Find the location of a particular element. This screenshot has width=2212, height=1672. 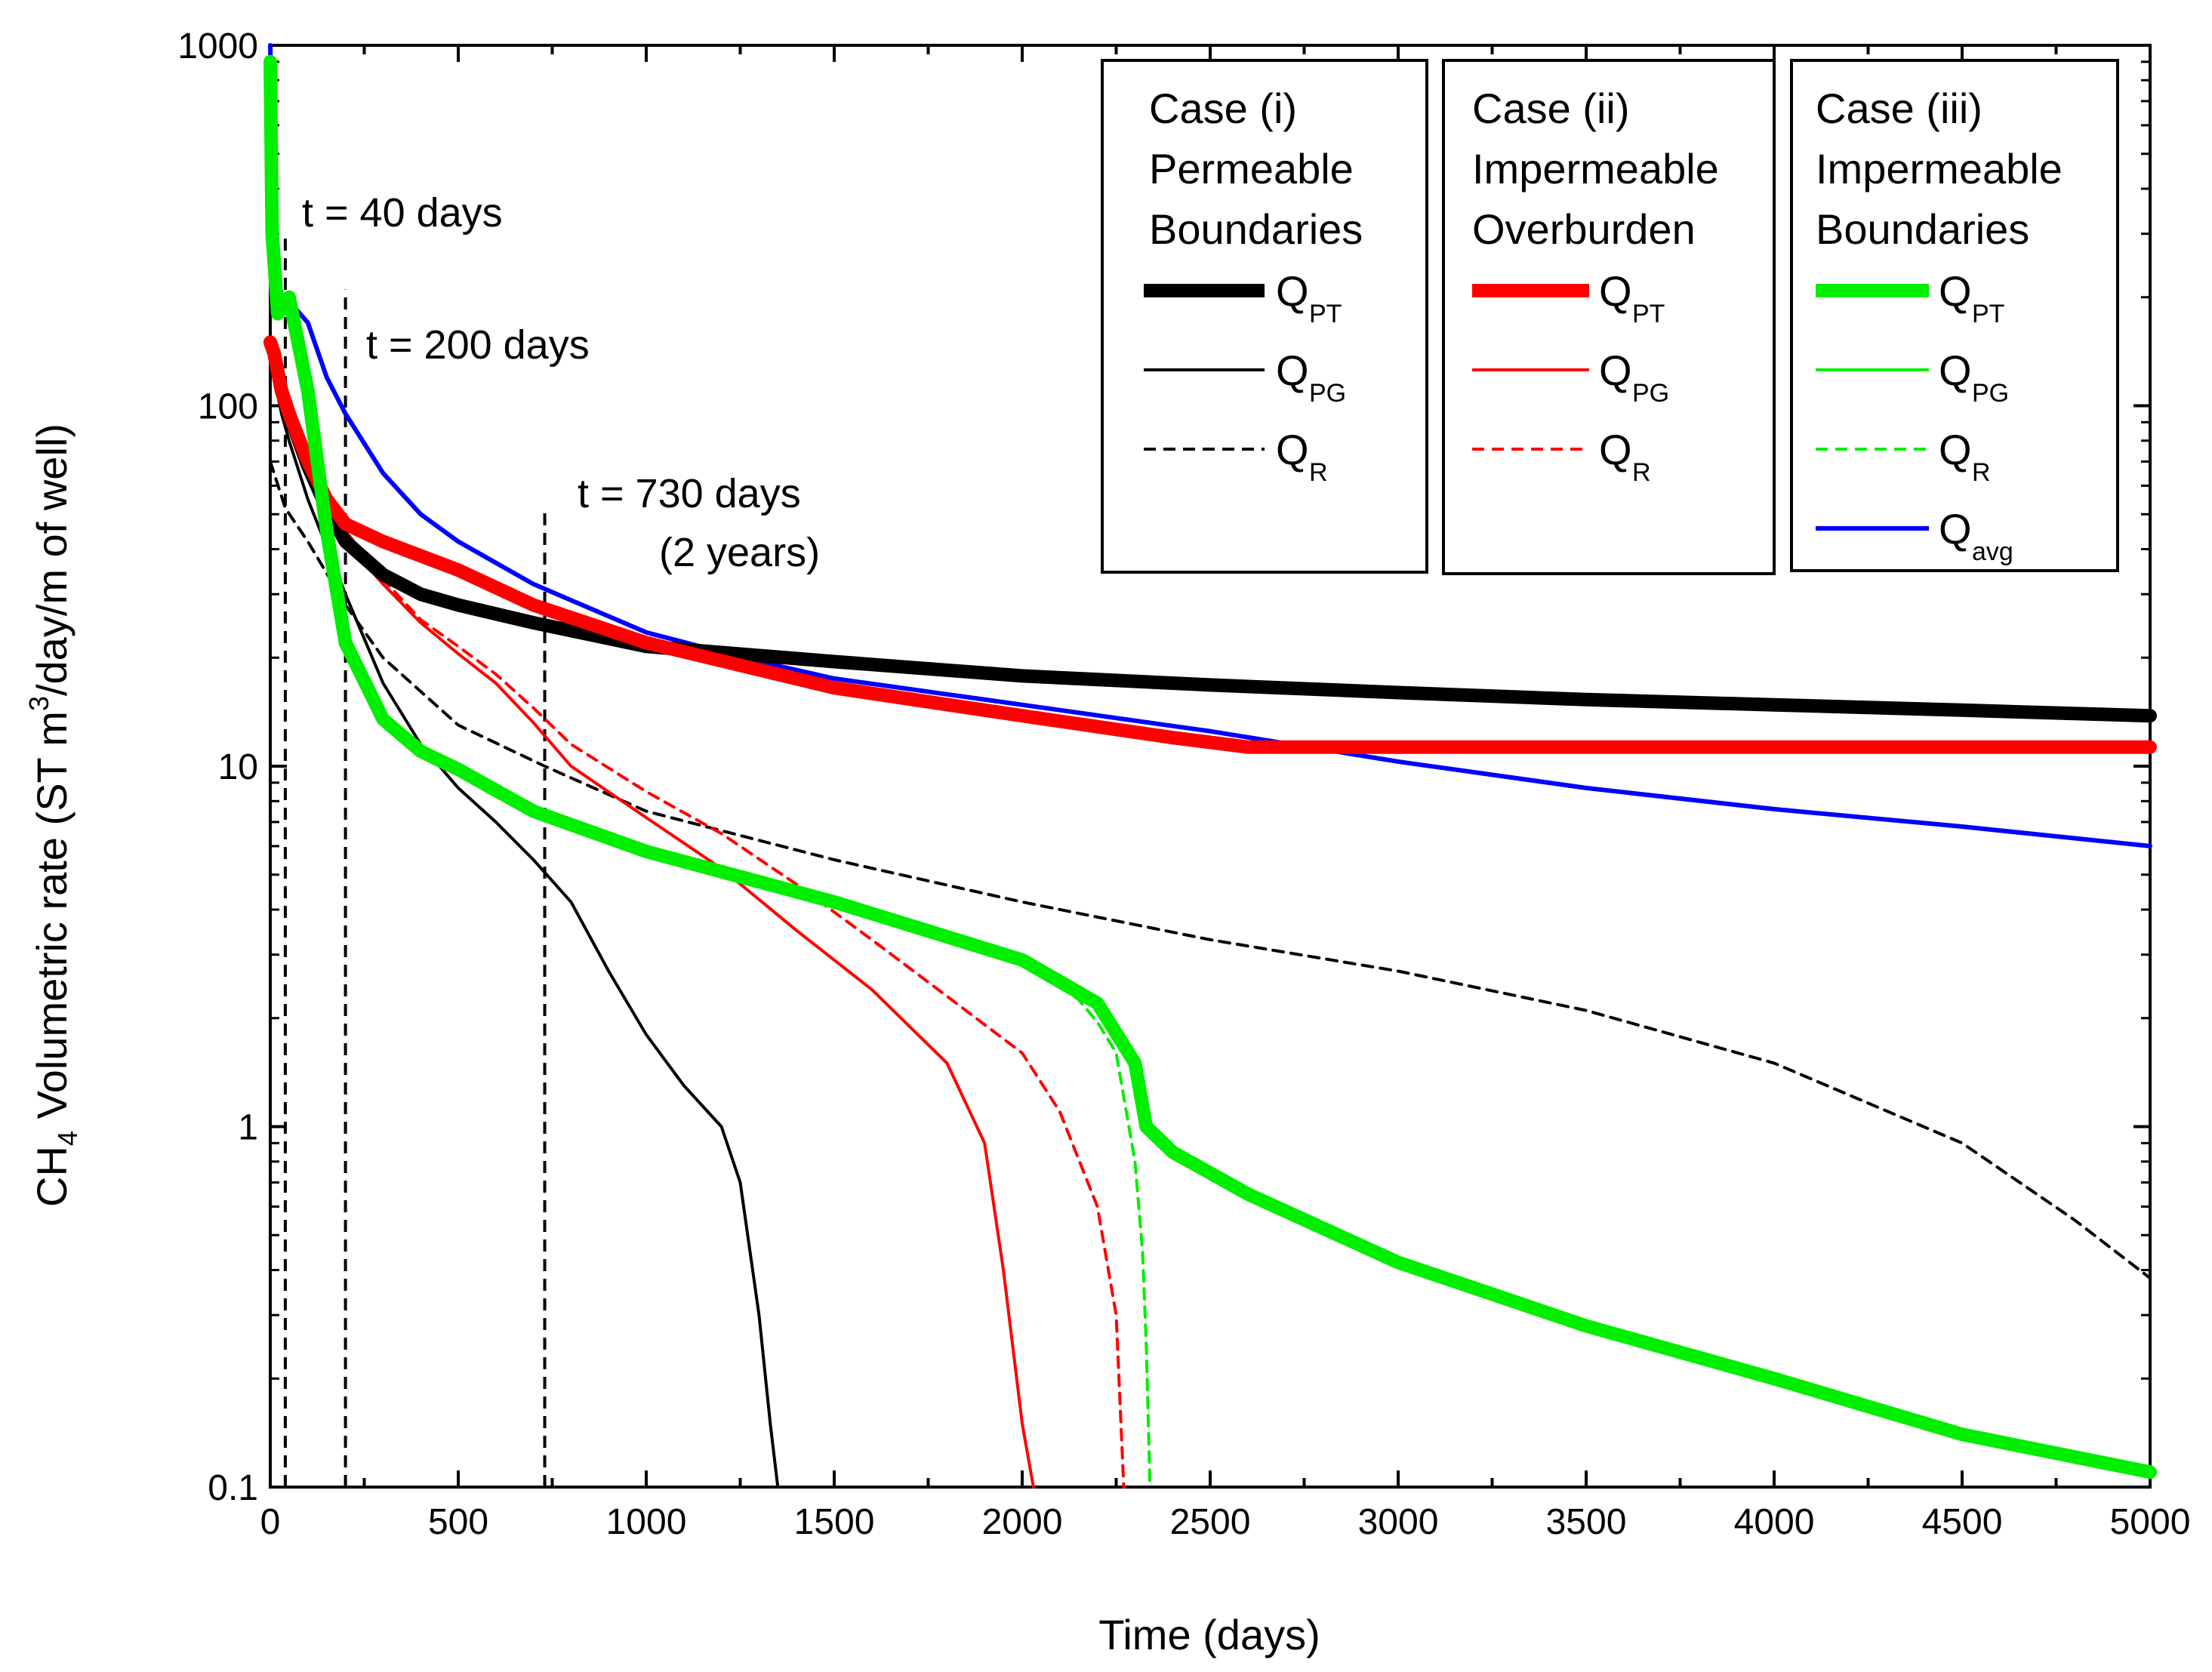

y-axis-title-sup: 3 is located at coordinates (38, 703).